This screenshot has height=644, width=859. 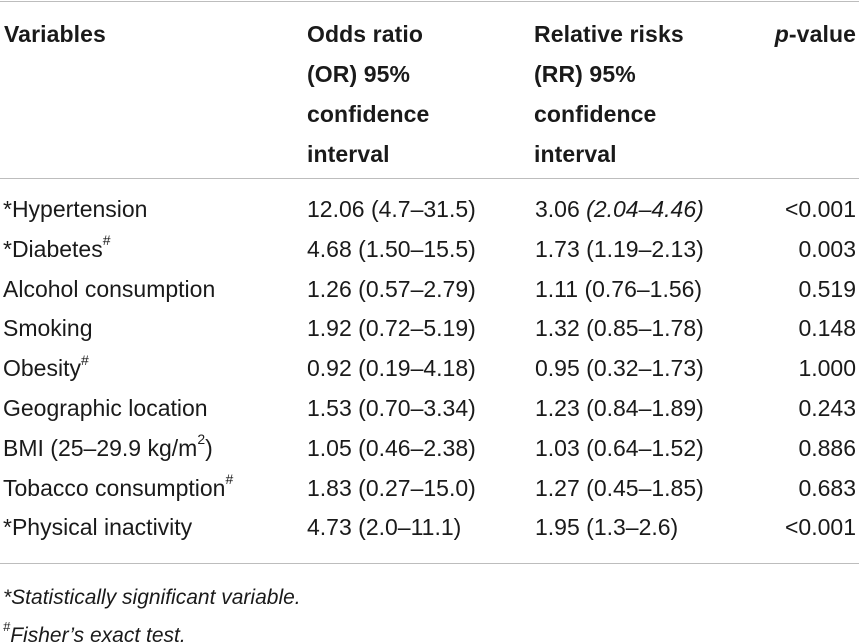 I want to click on variable-label: *Hypertension, so click(x=75, y=209).